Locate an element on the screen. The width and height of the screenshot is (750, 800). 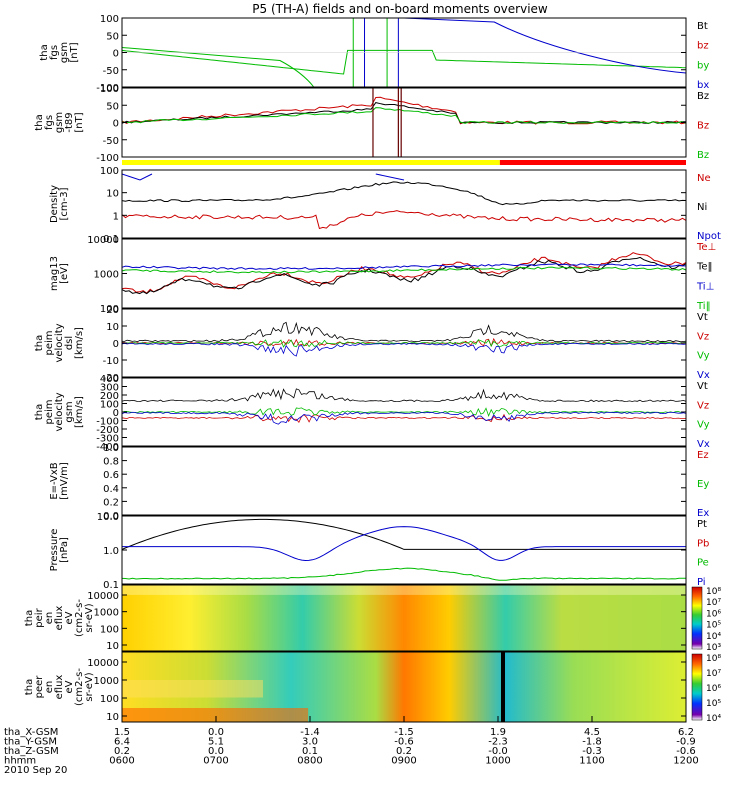
y-axis-label-line: fgs is located at coordinates (54, 52).